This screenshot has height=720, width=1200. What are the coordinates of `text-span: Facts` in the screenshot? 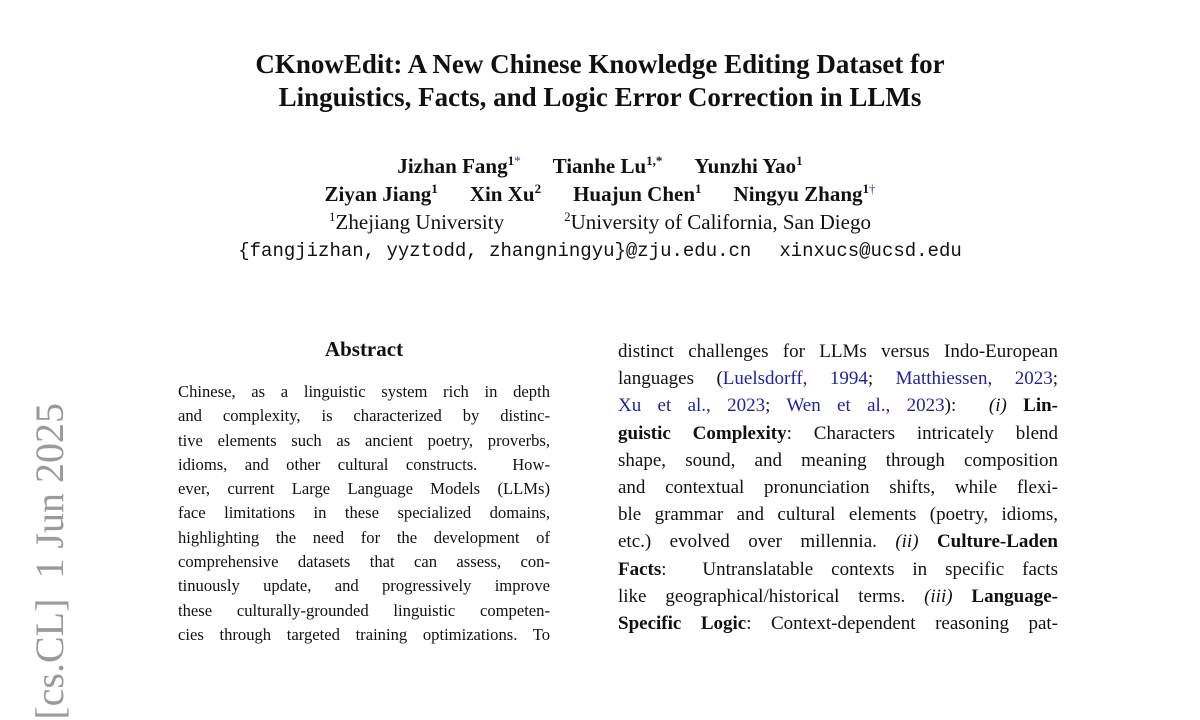 It's located at (640, 569).